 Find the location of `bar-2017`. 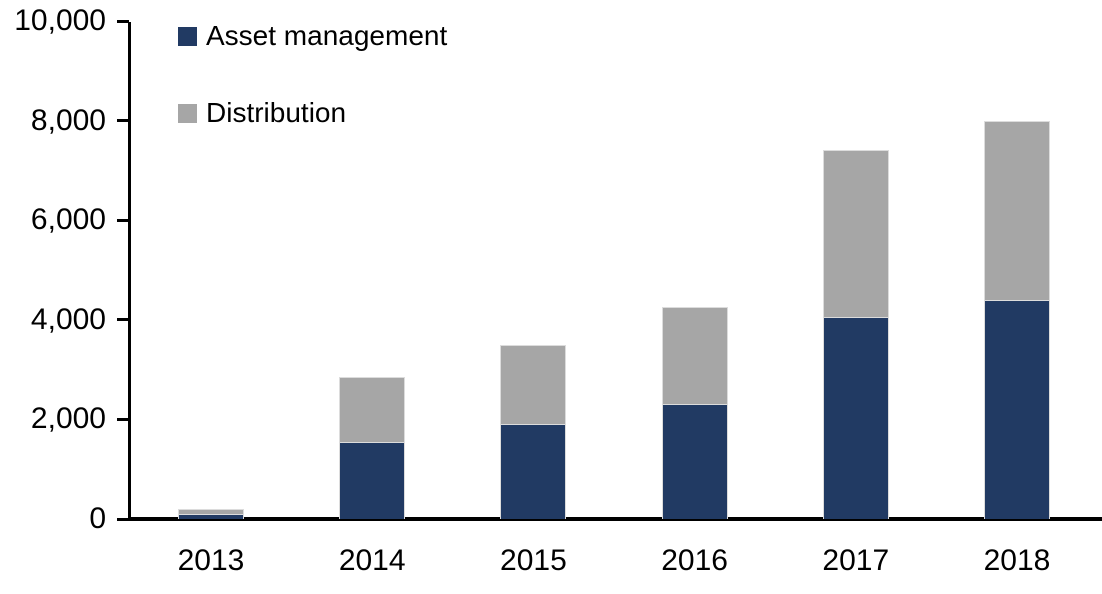

bar-2017 is located at coordinates (855, 334).